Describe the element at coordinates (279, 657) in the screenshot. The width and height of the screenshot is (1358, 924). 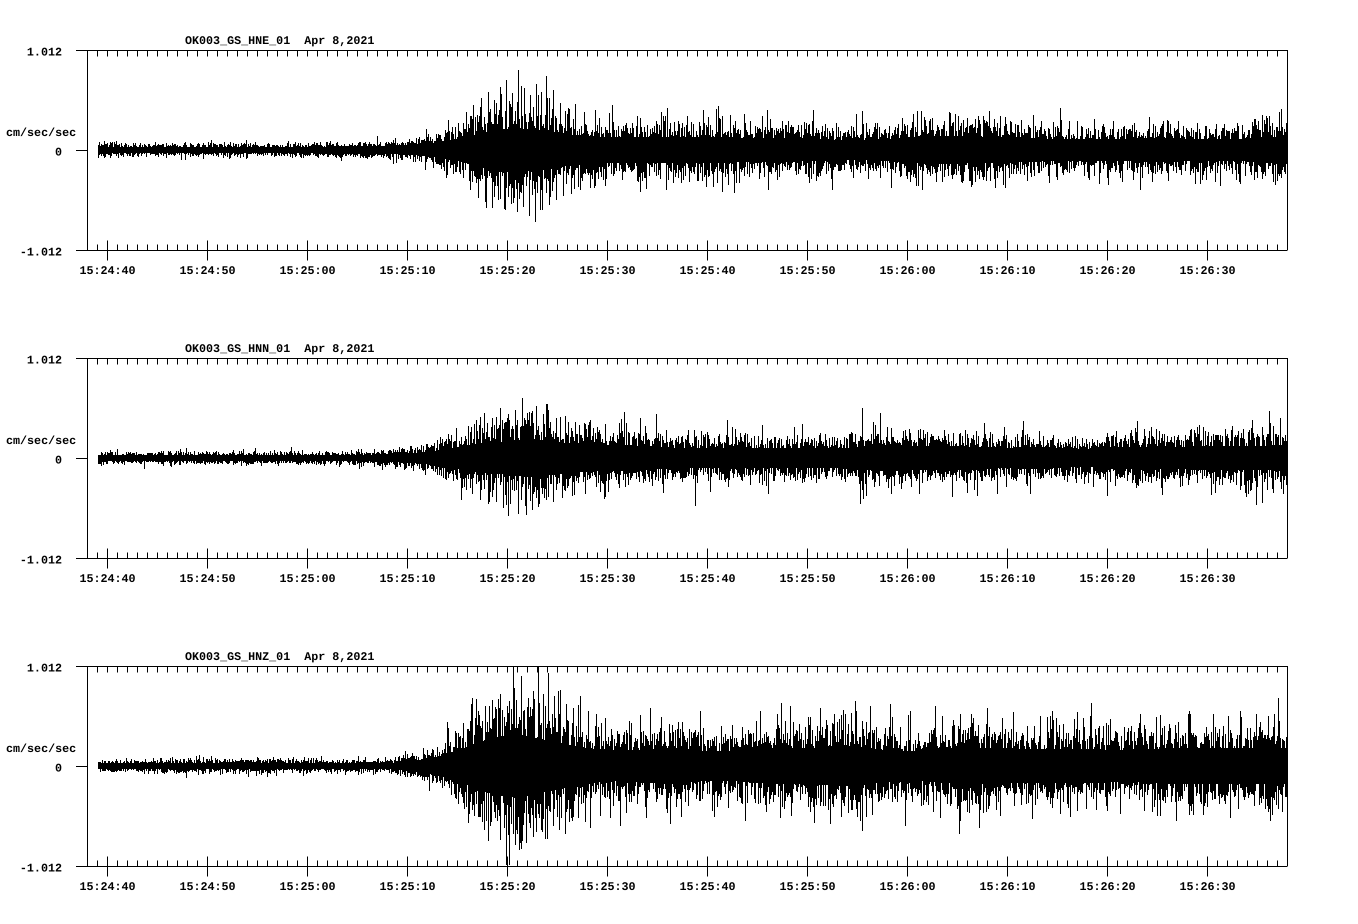
I see `svg-text: OK003_GS_HNZ_01 Apr 8,2021` at that location.